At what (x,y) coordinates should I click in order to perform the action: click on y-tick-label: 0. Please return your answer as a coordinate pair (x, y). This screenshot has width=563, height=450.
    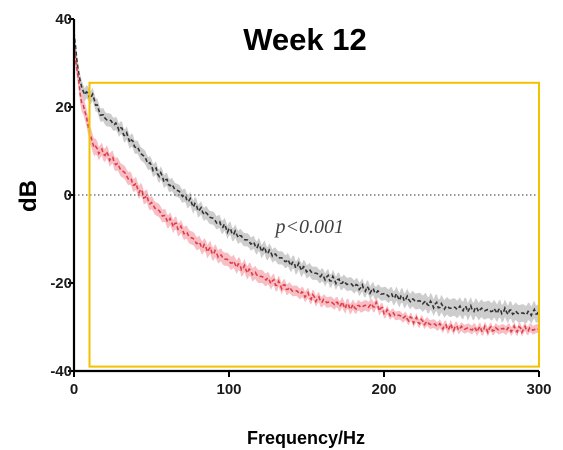
    Looking at the image, I should click on (68, 195).